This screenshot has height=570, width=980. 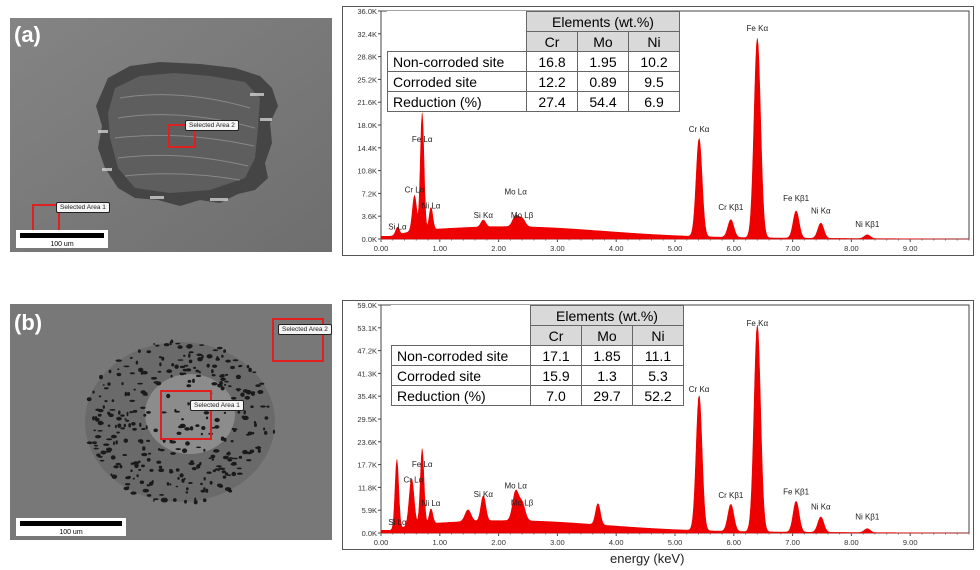 What do you see at coordinates (367, 396) in the screenshot?
I see `y-tick-label: 35.4K` at bounding box center [367, 396].